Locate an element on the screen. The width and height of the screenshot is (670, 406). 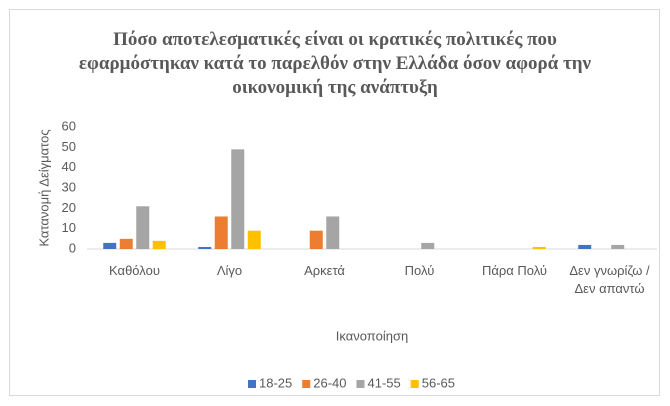
y-tick-label: 10 is located at coordinates (69, 227).